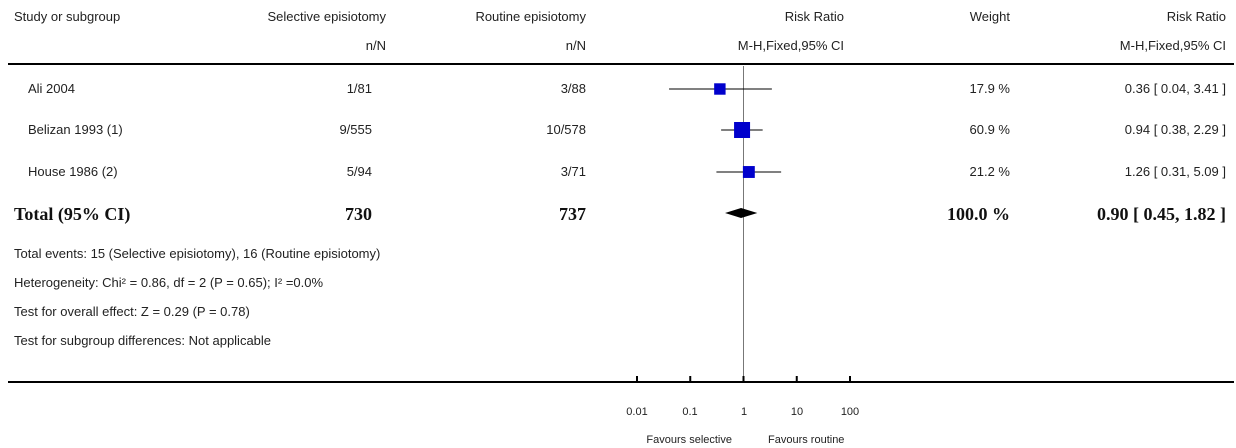  Describe the element at coordinates (806, 440) in the screenshot. I see `favours-right-label: Favours routine` at that location.